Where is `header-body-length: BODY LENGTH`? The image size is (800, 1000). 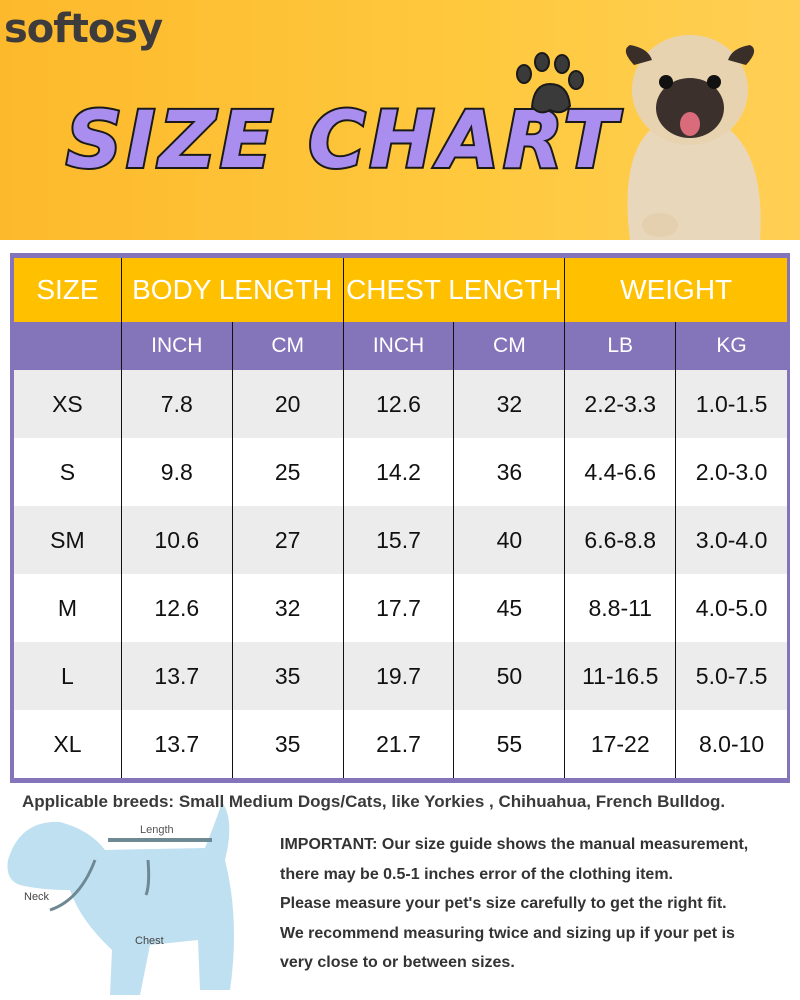 header-body-length: BODY LENGTH is located at coordinates (233, 290).